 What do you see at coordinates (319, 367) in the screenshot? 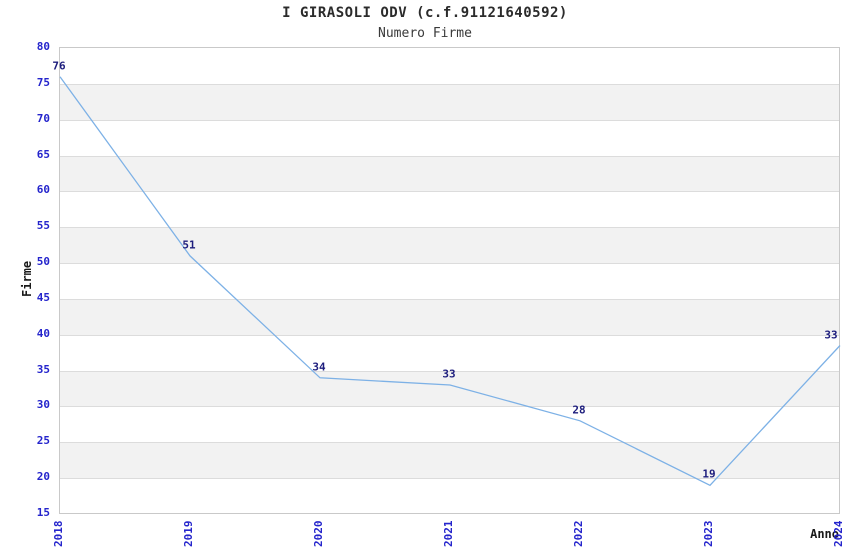
I see `point-label: 34` at bounding box center [319, 367].